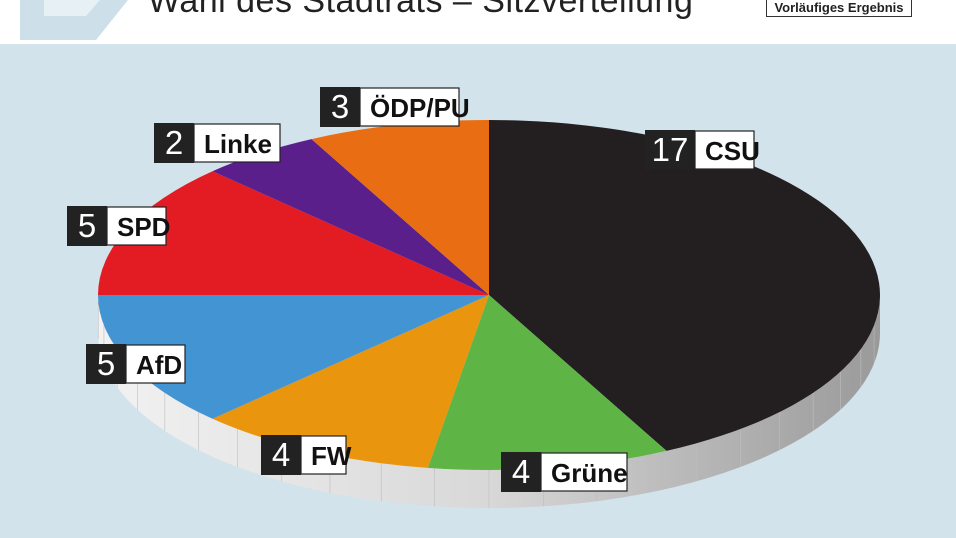 Image resolution: width=956 pixels, height=538 pixels. I want to click on status-badge: Vorläufiges Ergebnis, so click(839, 8).